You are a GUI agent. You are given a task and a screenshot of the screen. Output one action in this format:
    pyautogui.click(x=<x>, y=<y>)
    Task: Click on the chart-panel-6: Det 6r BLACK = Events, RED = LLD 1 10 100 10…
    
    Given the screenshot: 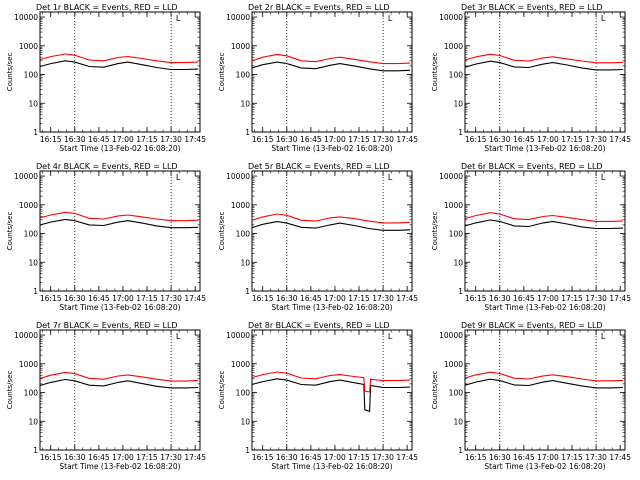 What is the action you would take?
    pyautogui.click(x=531, y=237)
    